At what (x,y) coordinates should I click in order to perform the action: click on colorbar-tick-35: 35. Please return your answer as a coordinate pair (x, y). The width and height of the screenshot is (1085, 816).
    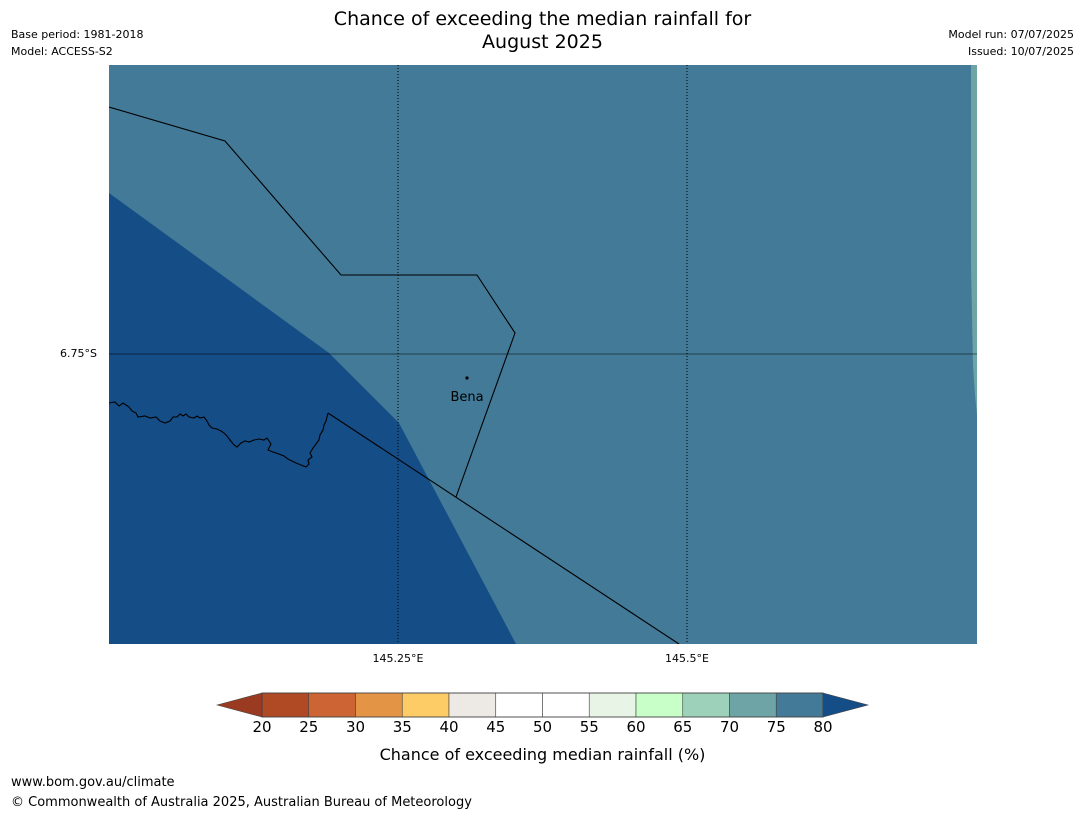
    Looking at the image, I should click on (402, 727).